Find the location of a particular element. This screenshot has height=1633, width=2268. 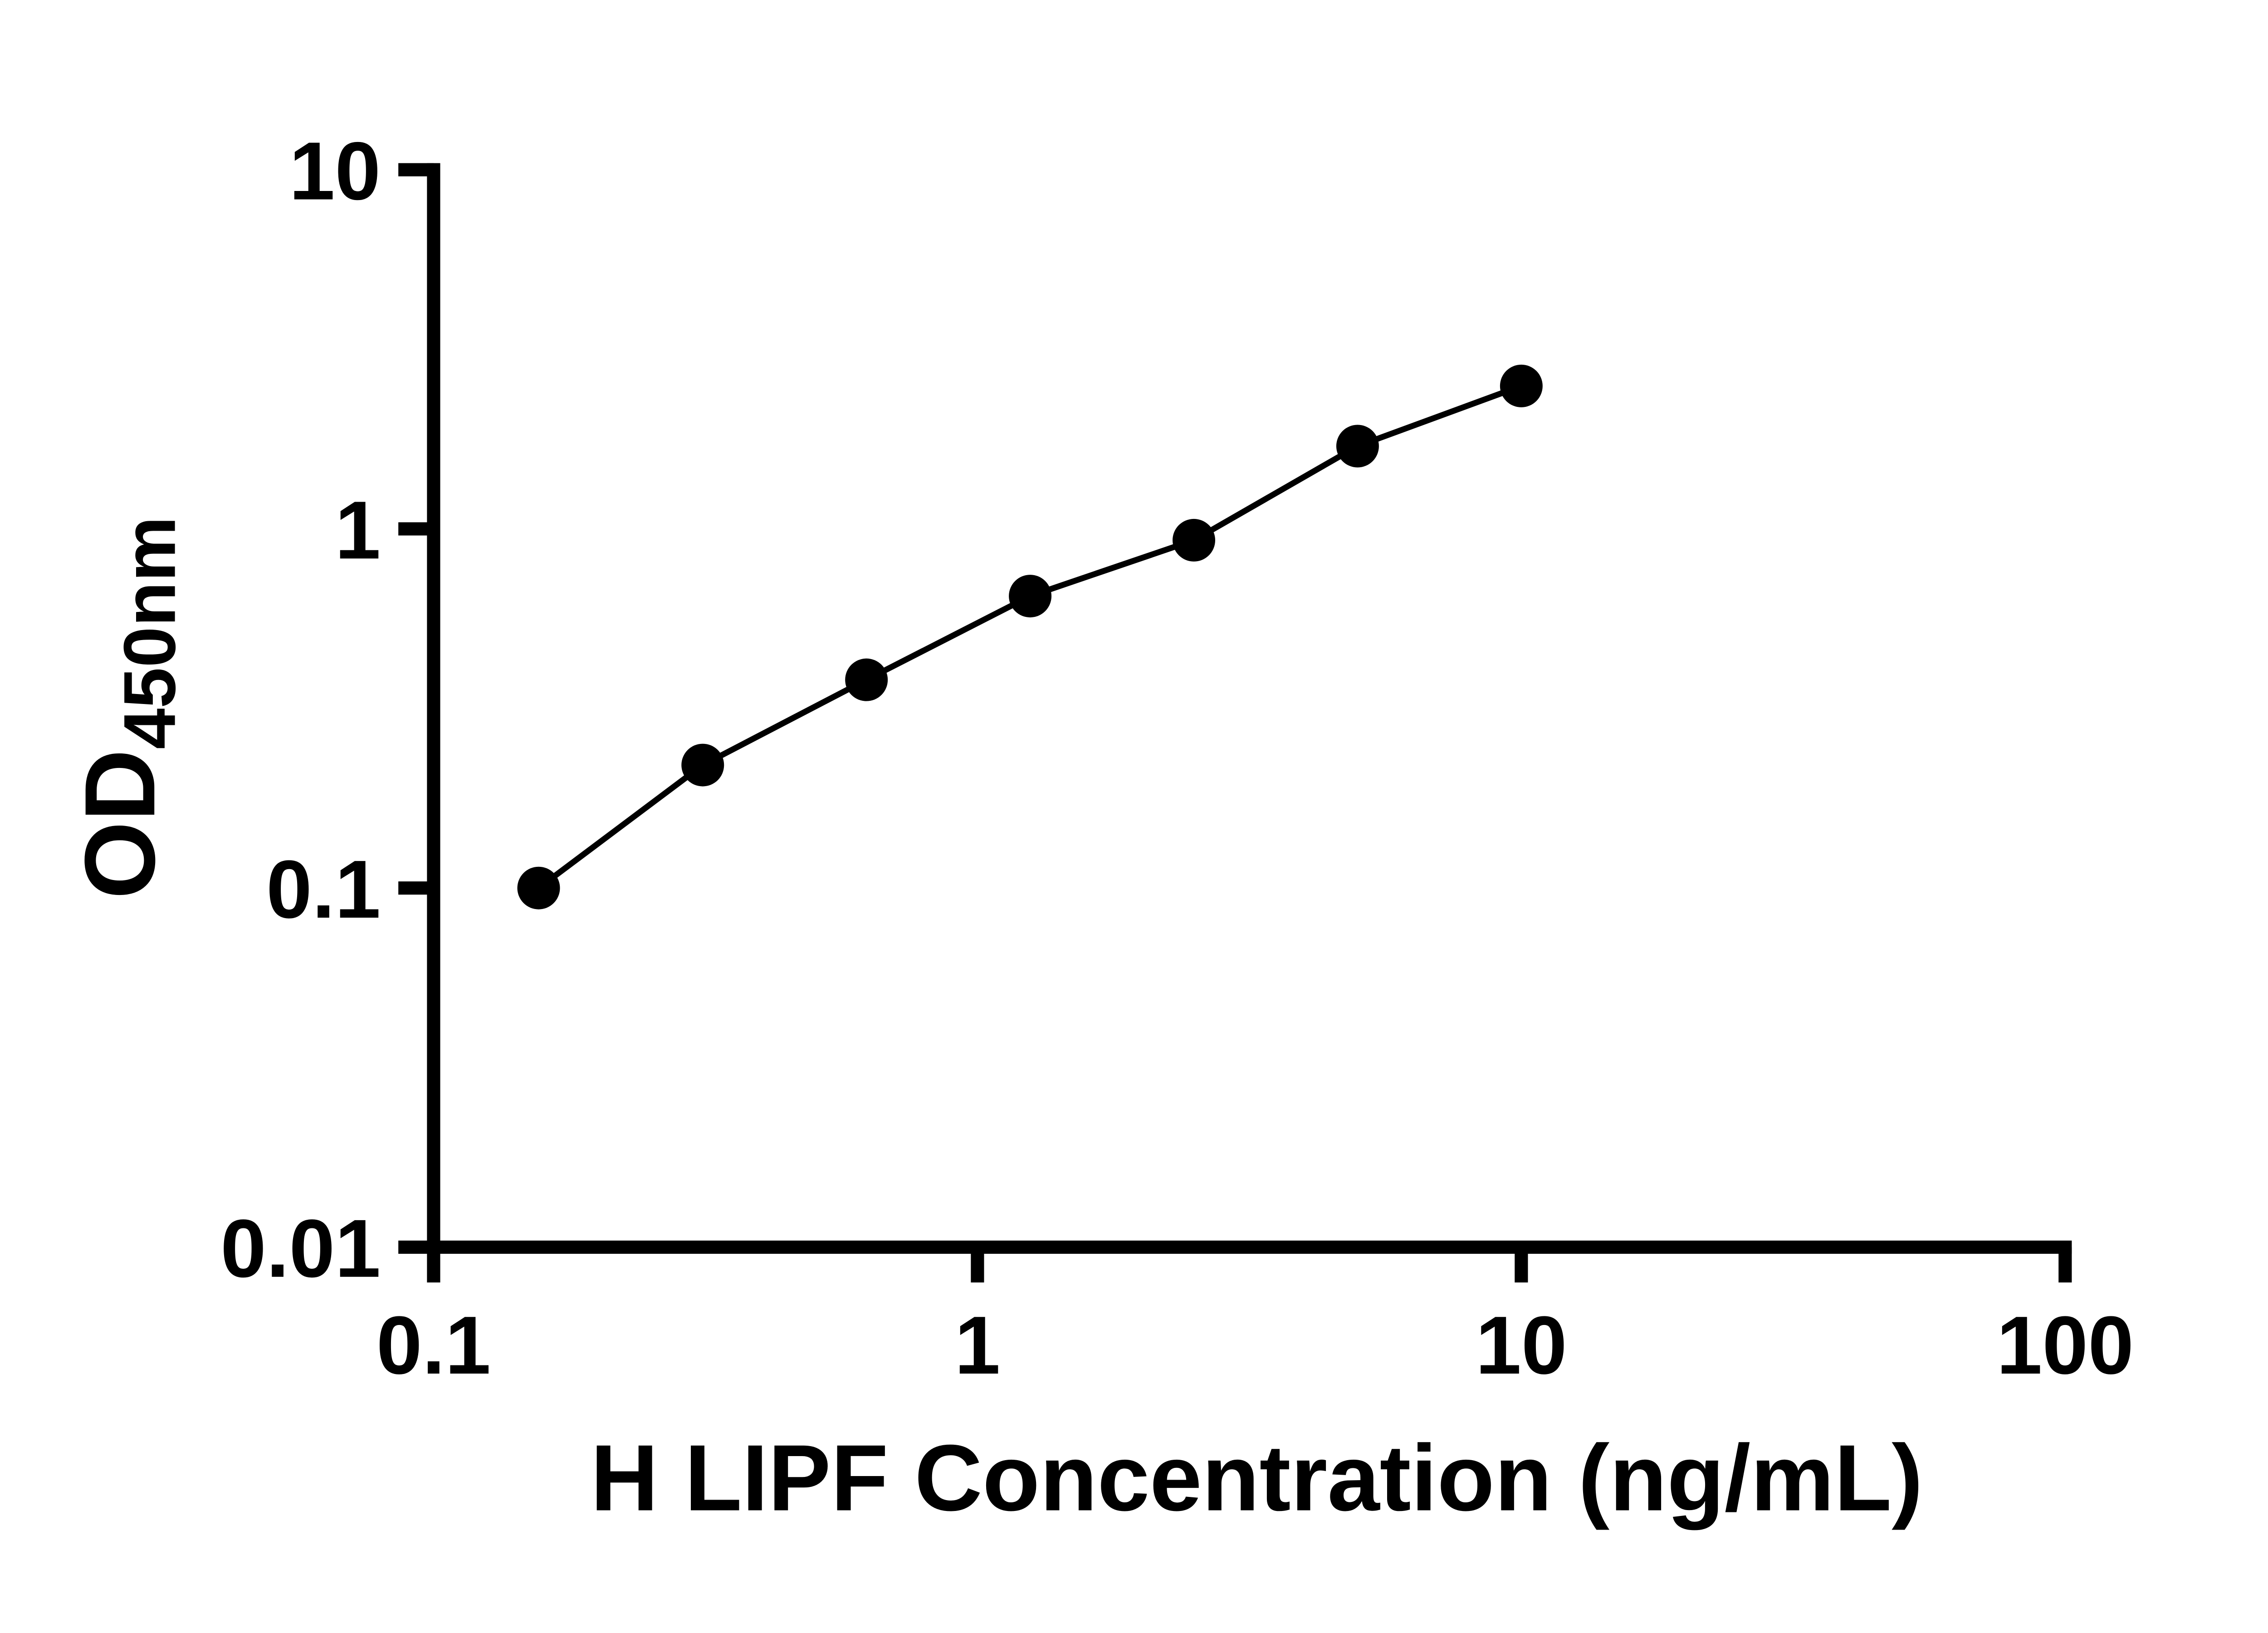

y-tick-label: 0.01 is located at coordinates (300, 1249).